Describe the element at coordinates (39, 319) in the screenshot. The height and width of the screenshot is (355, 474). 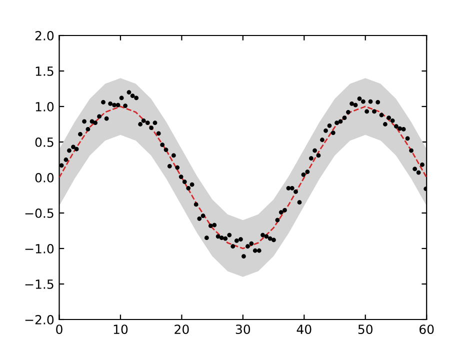
I see `y-tick-label: −2.0` at that location.